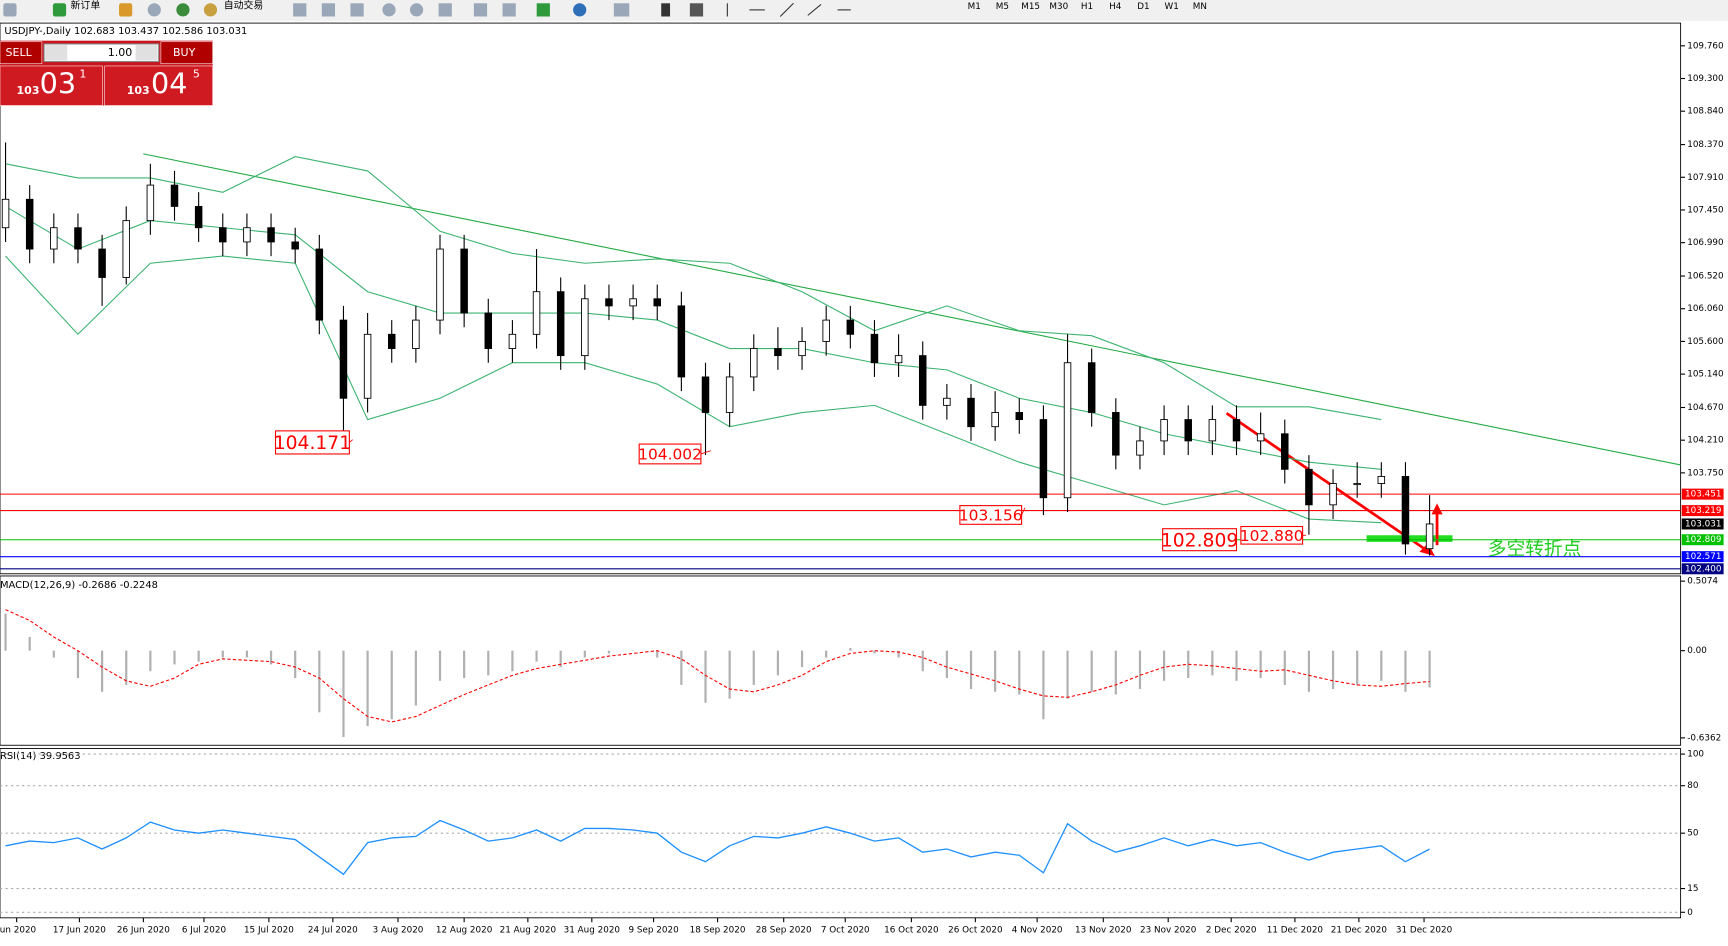 The width and height of the screenshot is (1728, 946). What do you see at coordinates (1030, 7) in the screenshot?
I see `timeframe-button: M15` at bounding box center [1030, 7].